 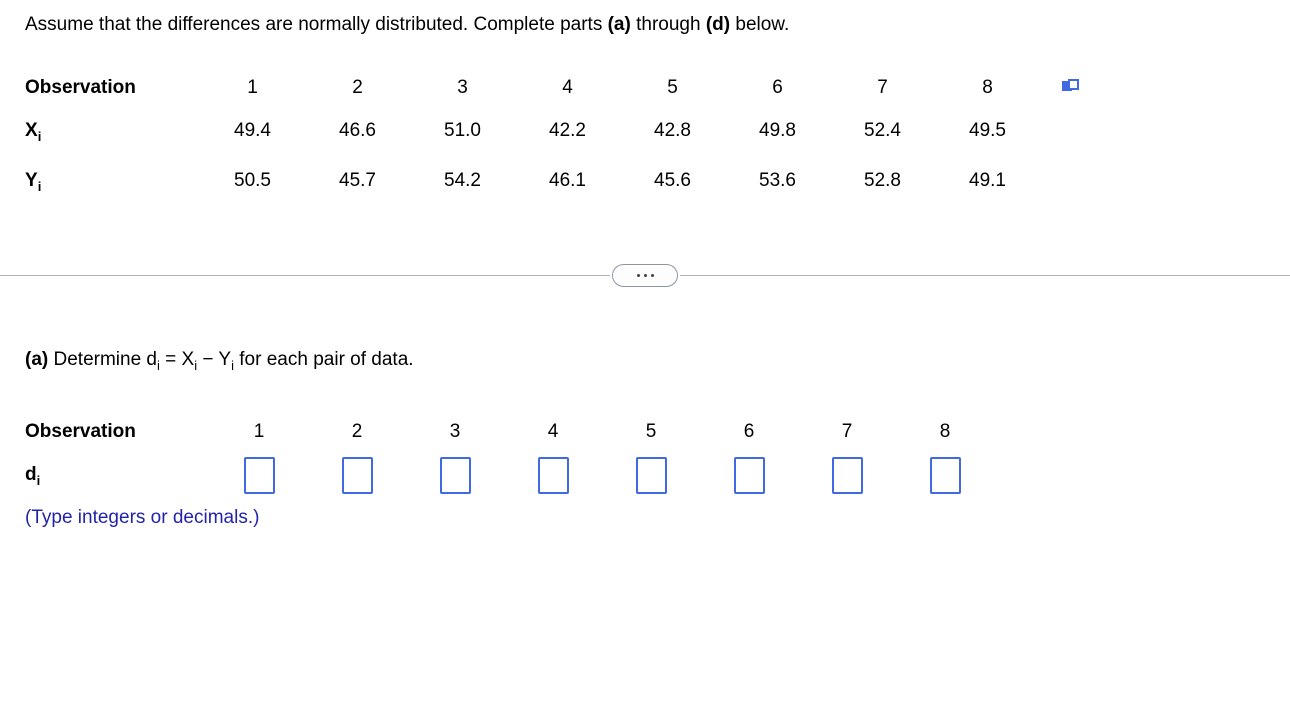 What do you see at coordinates (1073, 85) in the screenshot?
I see `copy-icon-front-square` at bounding box center [1073, 85].